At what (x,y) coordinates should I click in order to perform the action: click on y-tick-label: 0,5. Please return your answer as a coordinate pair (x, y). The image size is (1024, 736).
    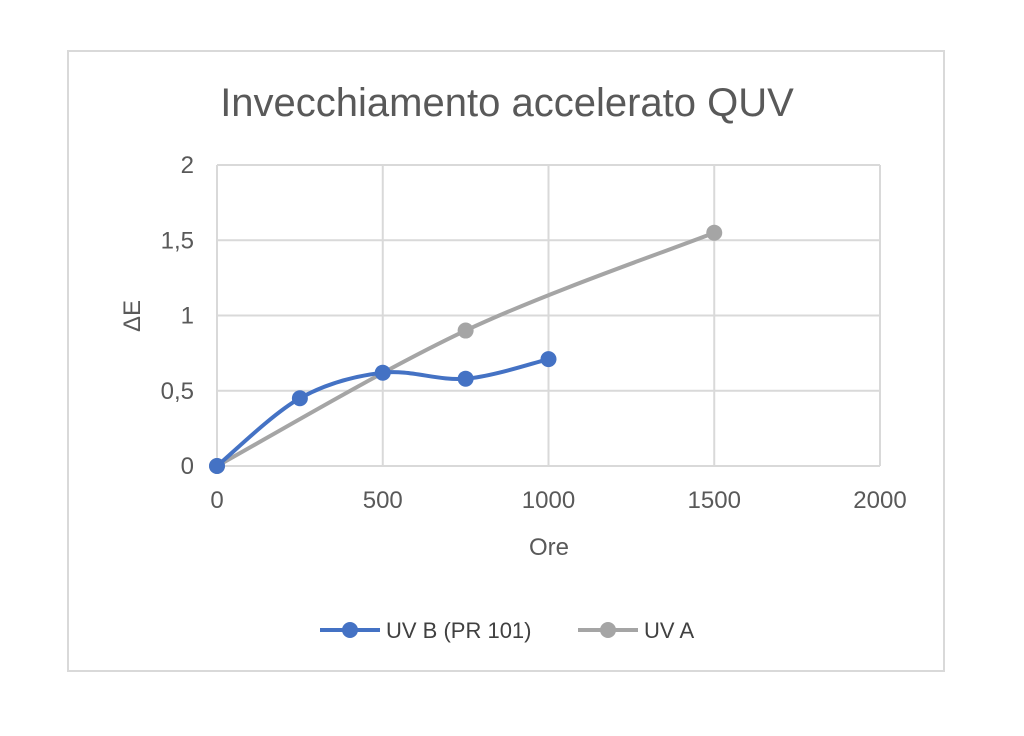
    Looking at the image, I should click on (177, 391).